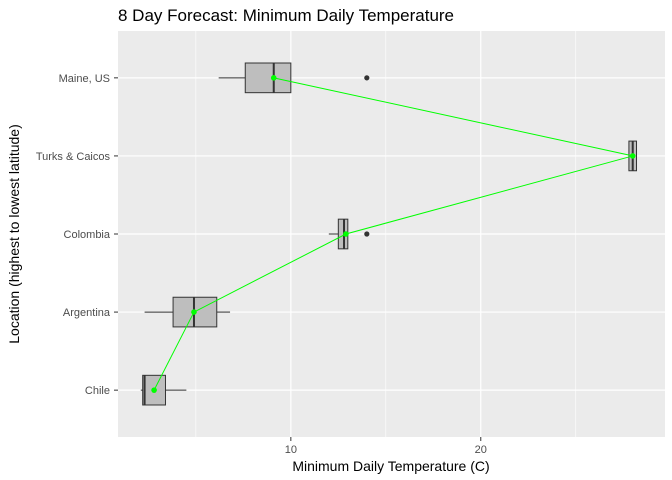 This screenshot has width=672, height=480. Describe the element at coordinates (87, 313) in the screenshot. I see `y-tick-label: Argentina` at that location.